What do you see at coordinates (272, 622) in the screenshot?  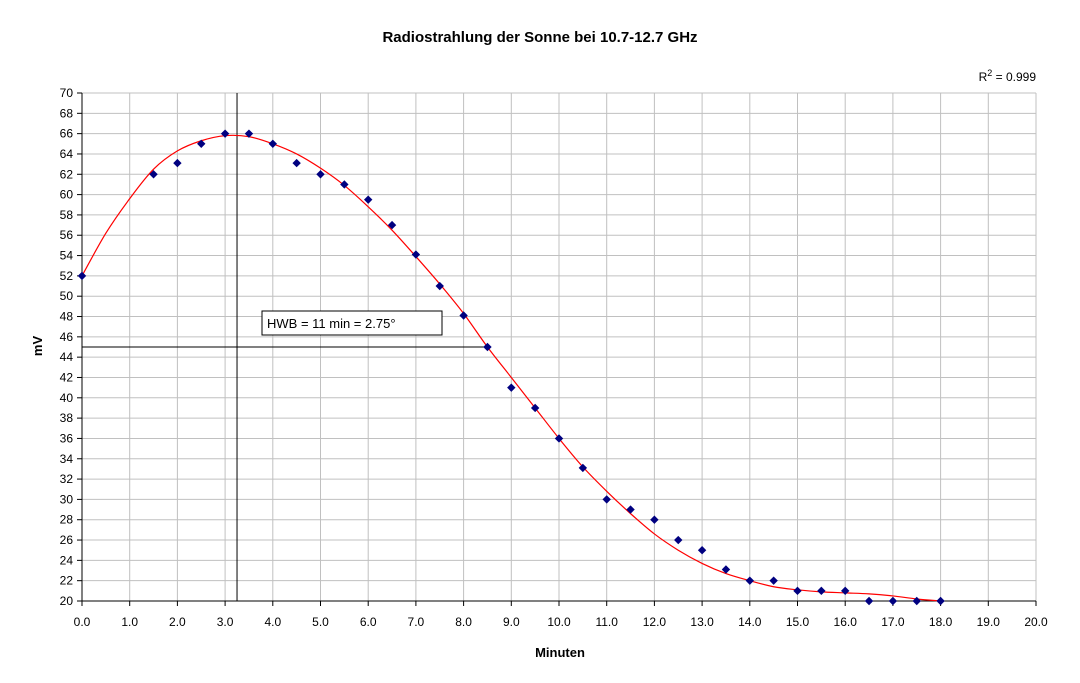 I see `x-tick-label: 4.0` at bounding box center [272, 622].